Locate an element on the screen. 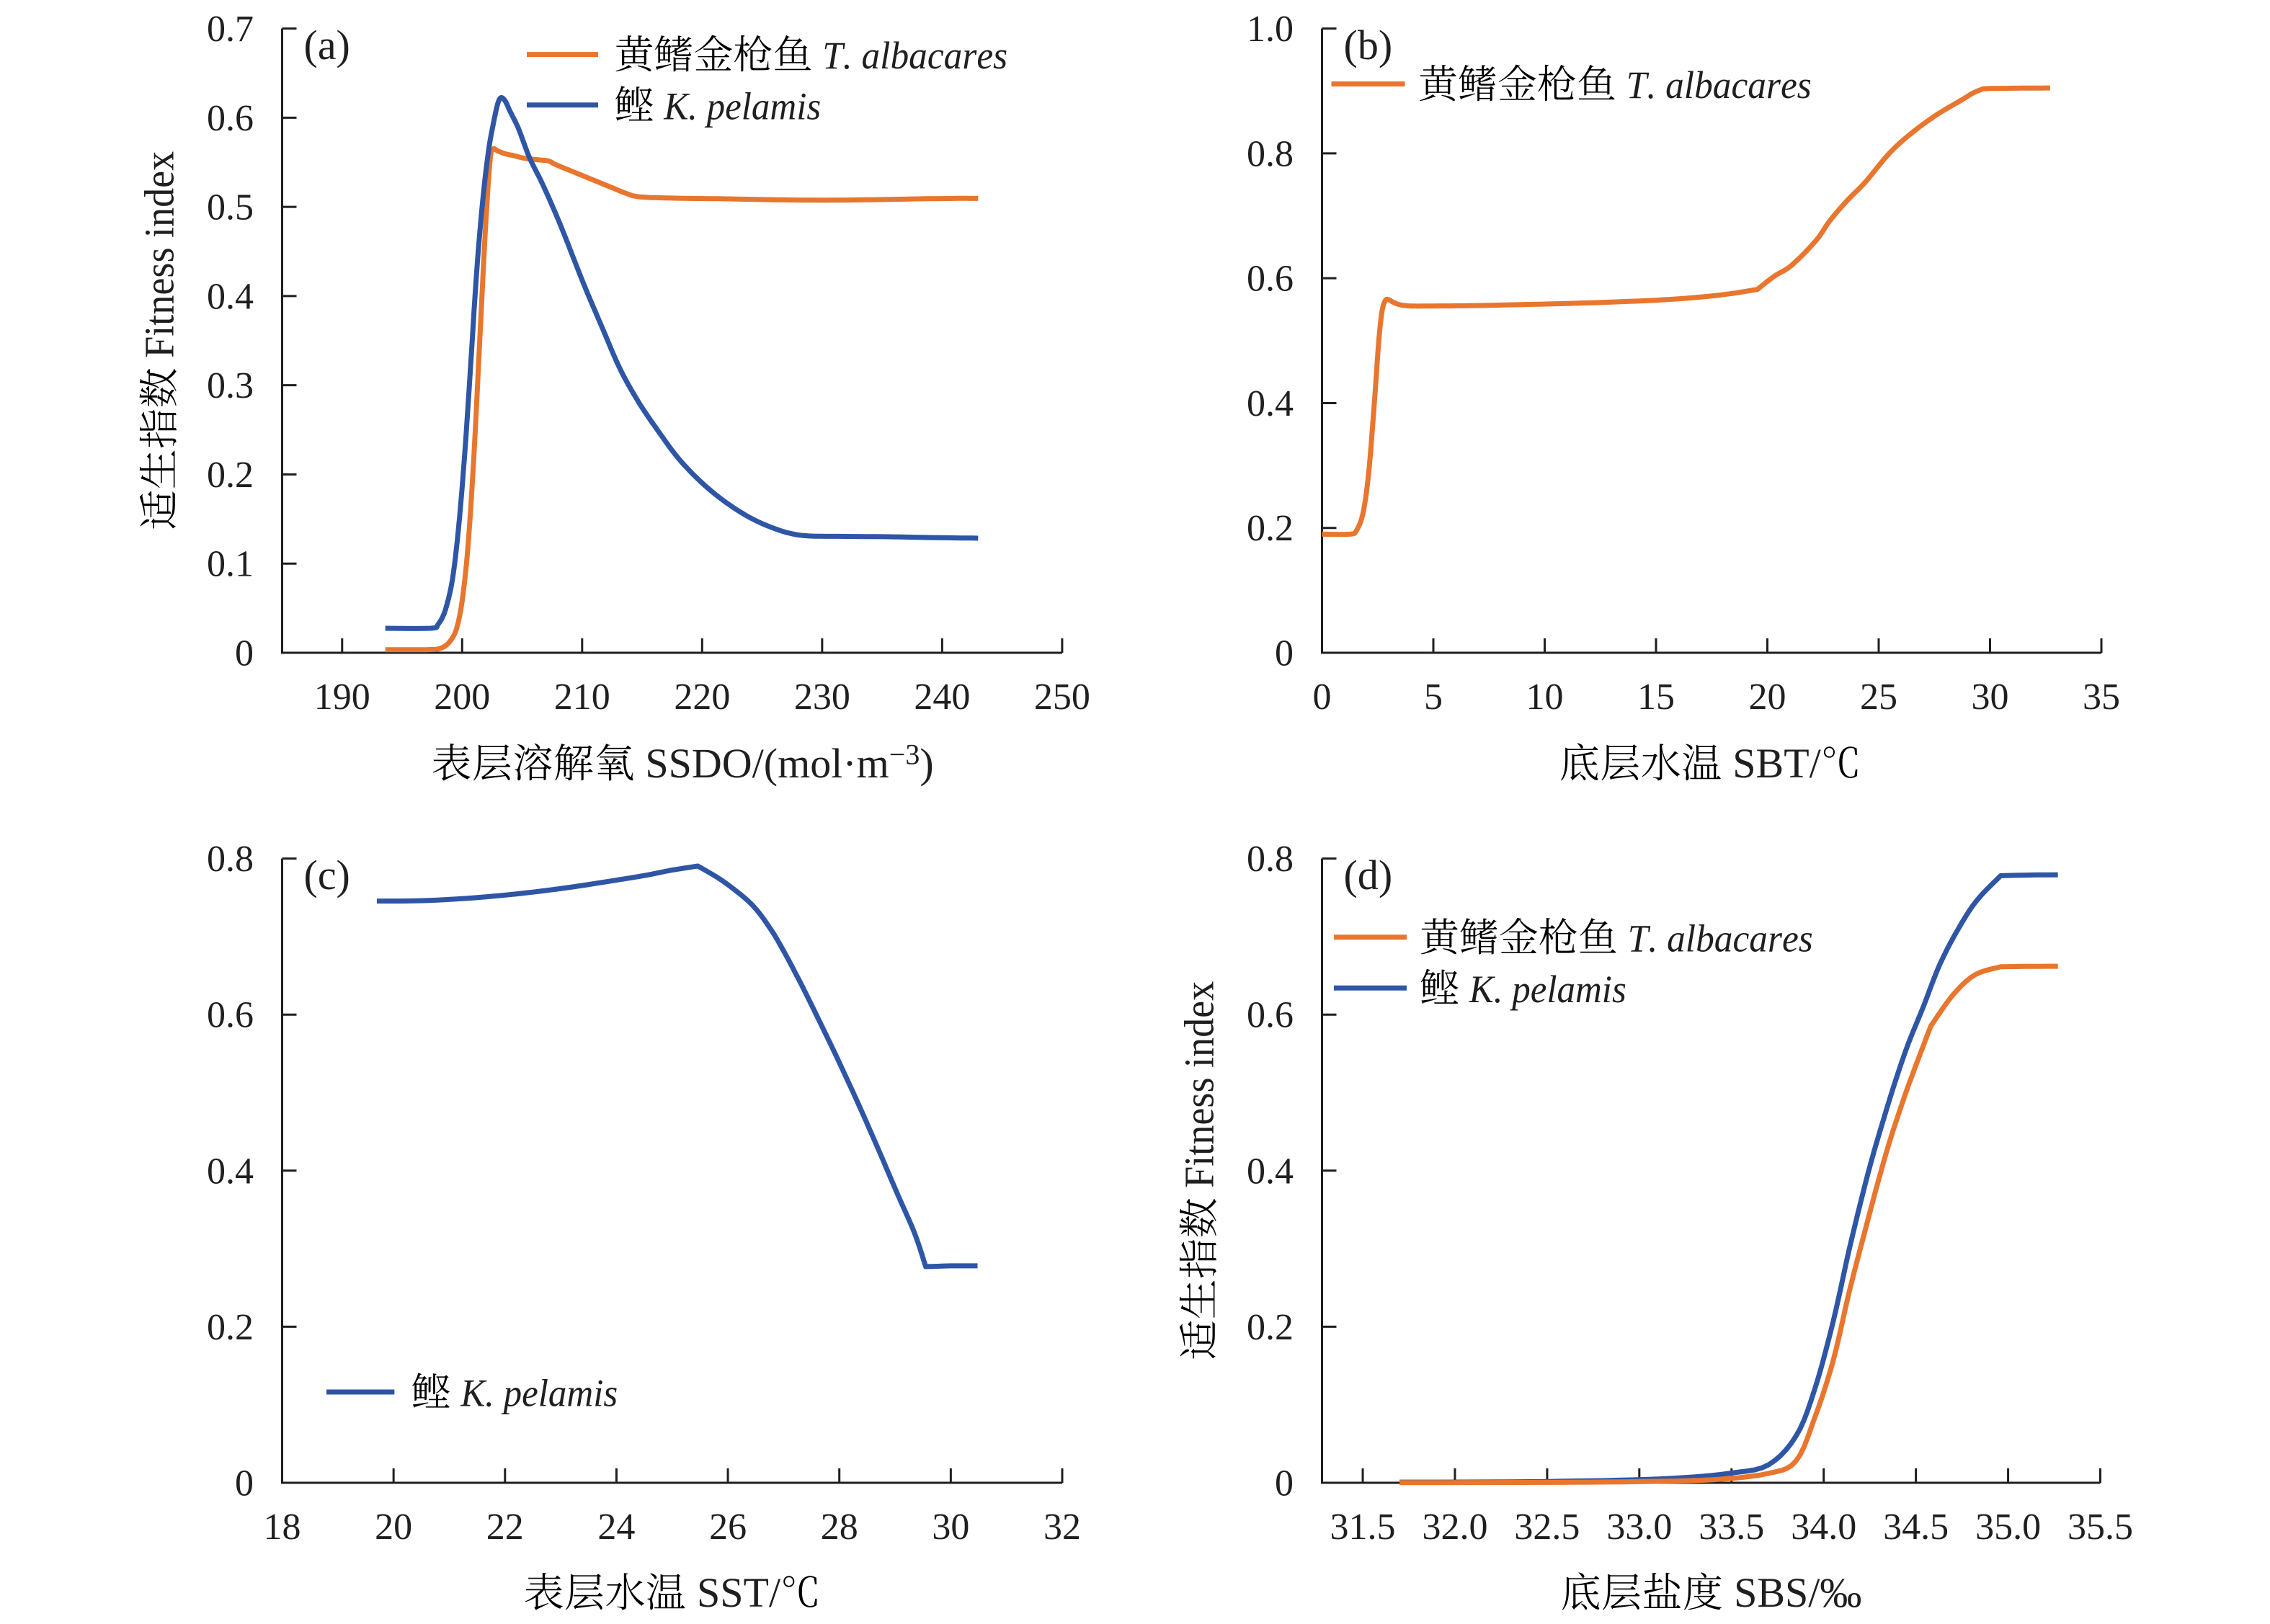 The image size is (2270, 1624). svg-text: SBS/‰ is located at coordinates (1797, 1592).